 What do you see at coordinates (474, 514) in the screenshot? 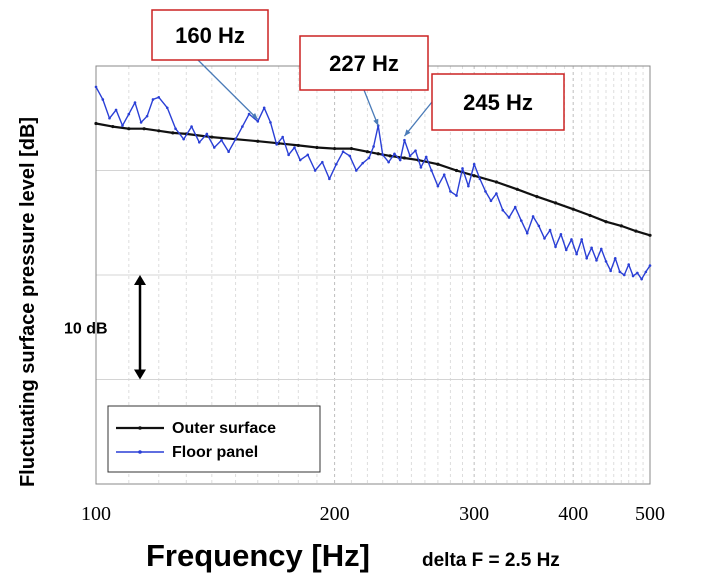
I see `x-tick-label: 300` at bounding box center [474, 514].